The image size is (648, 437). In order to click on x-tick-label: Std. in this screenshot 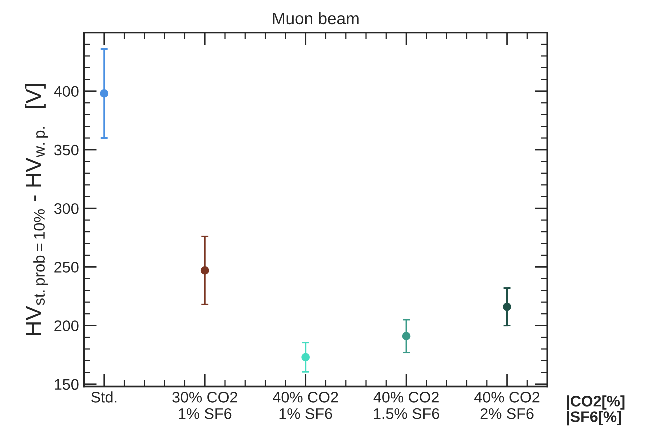, I will do `click(104, 397)`.